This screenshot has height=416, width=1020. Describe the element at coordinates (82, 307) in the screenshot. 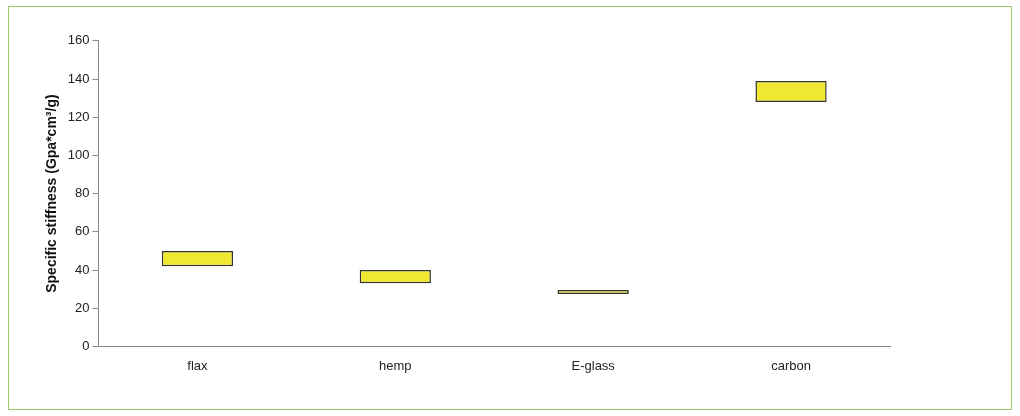

I see `y-tick-label: 20` at that location.